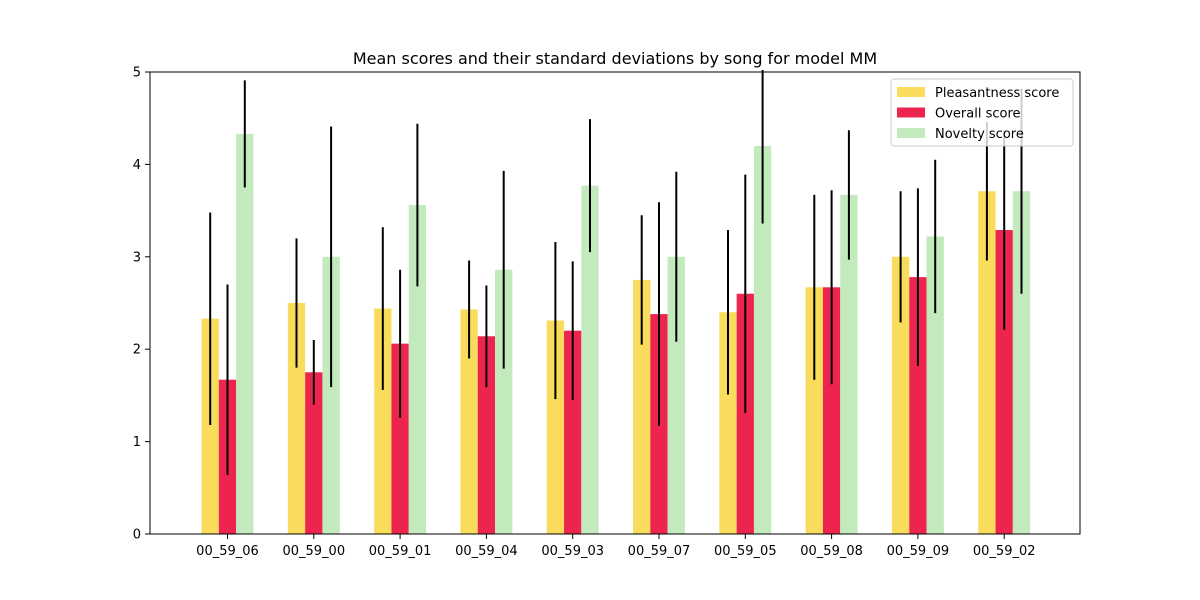  Describe the element at coordinates (979, 134) in the screenshot. I see `legend-label: Novelty score` at that location.